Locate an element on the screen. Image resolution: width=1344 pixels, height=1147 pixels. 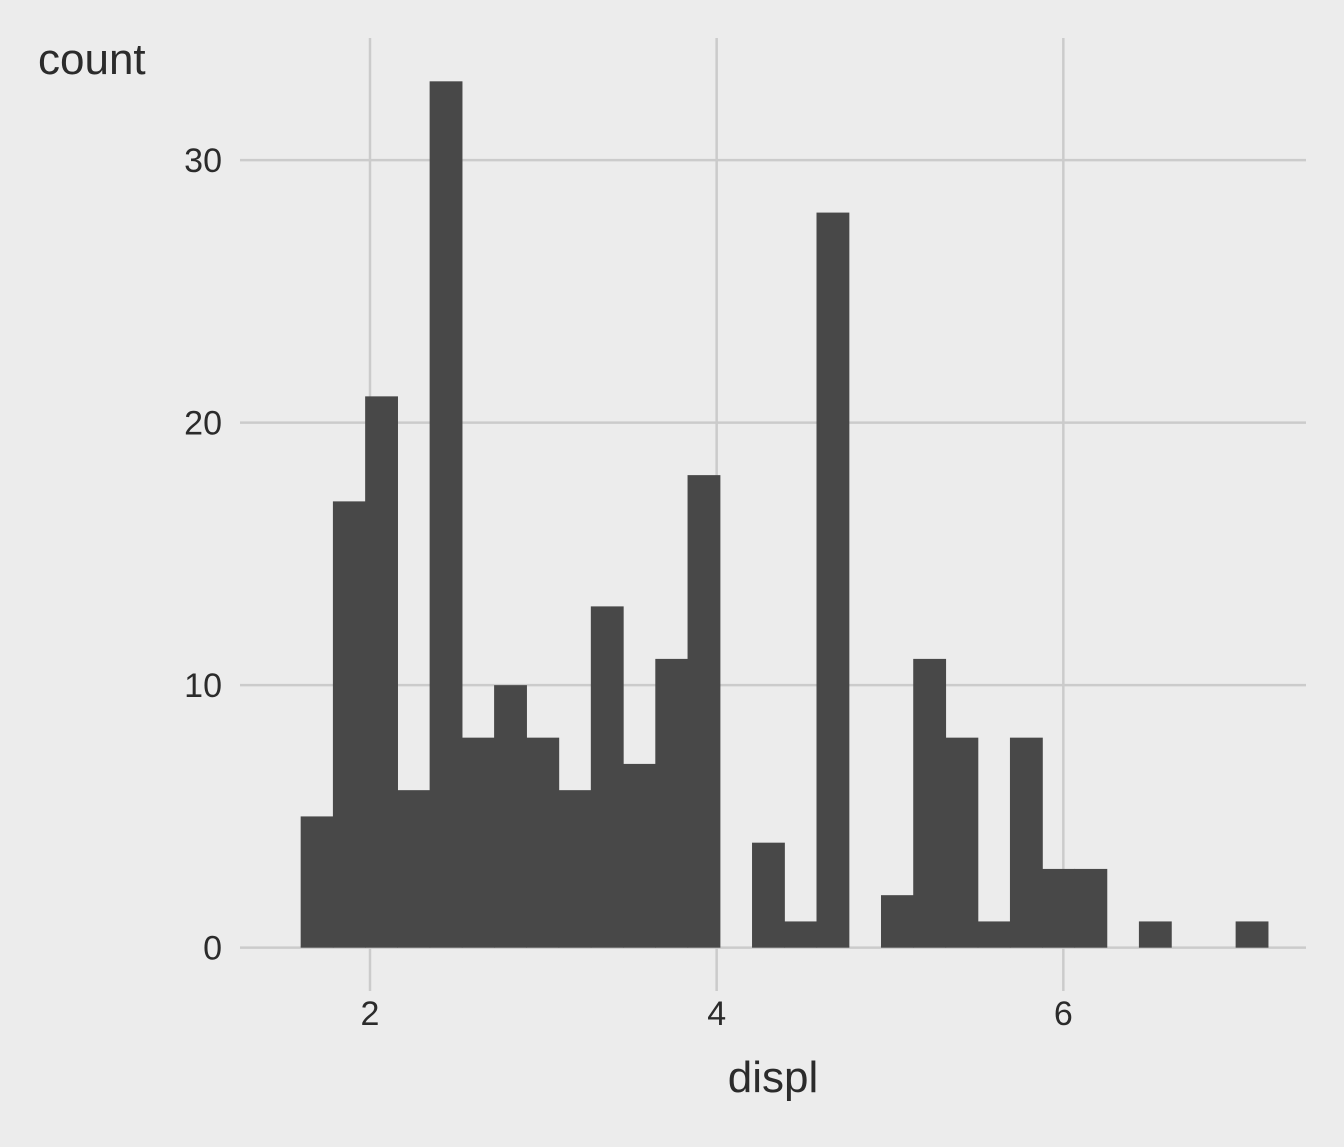
x-axis-title: displ is located at coordinates (773, 1077).